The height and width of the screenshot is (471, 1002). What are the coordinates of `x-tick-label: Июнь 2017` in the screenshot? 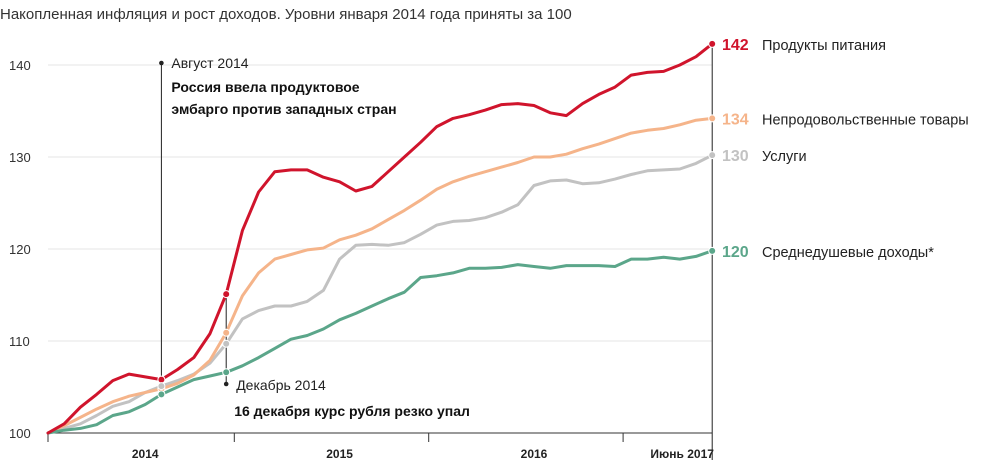 It's located at (682, 454).